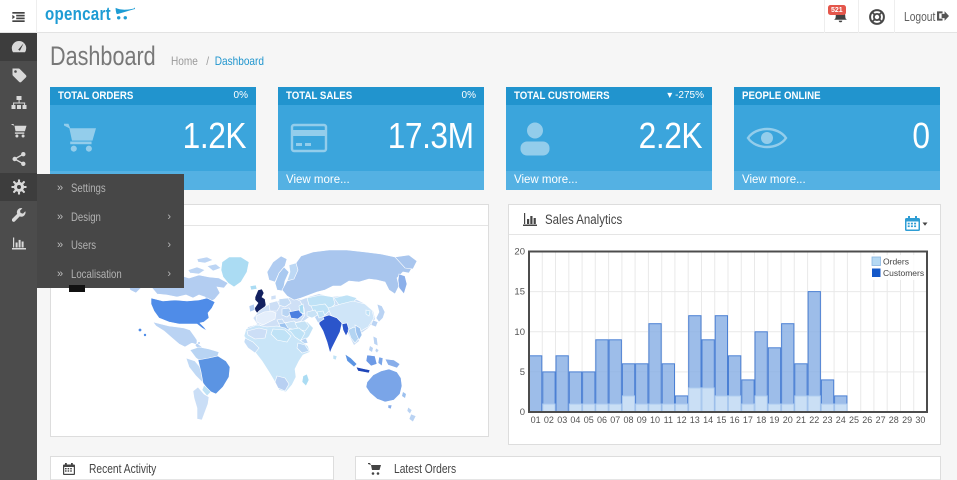 The image size is (957, 480). What do you see at coordinates (841, 420) in the screenshot?
I see `svg-text: 24` at bounding box center [841, 420].